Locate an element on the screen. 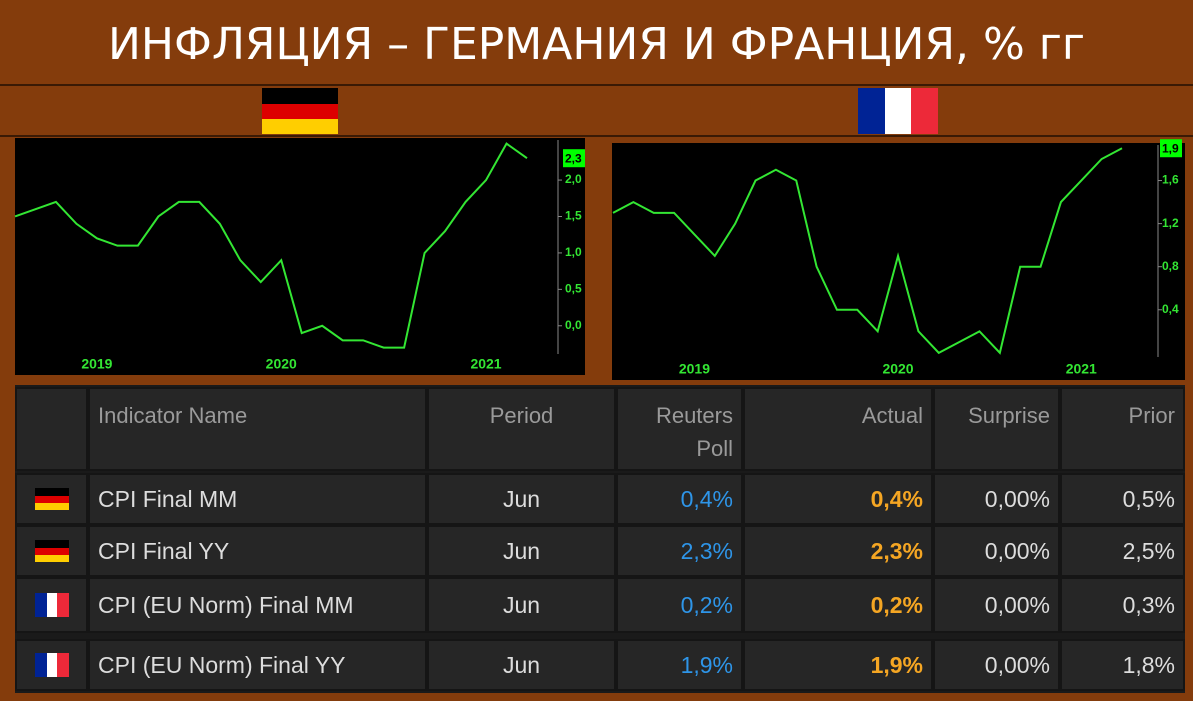 Image resolution: width=1193 pixels, height=701 pixels. y-tick-label: 0,0 is located at coordinates (573, 325).